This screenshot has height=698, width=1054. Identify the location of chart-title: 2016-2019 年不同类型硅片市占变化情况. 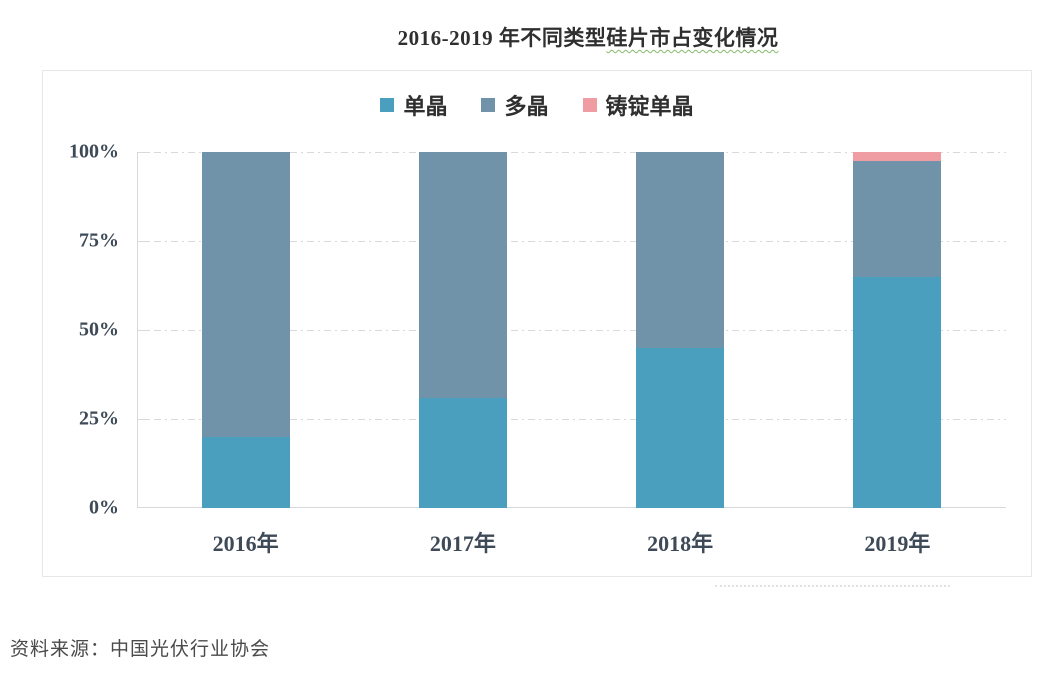
(527, 37).